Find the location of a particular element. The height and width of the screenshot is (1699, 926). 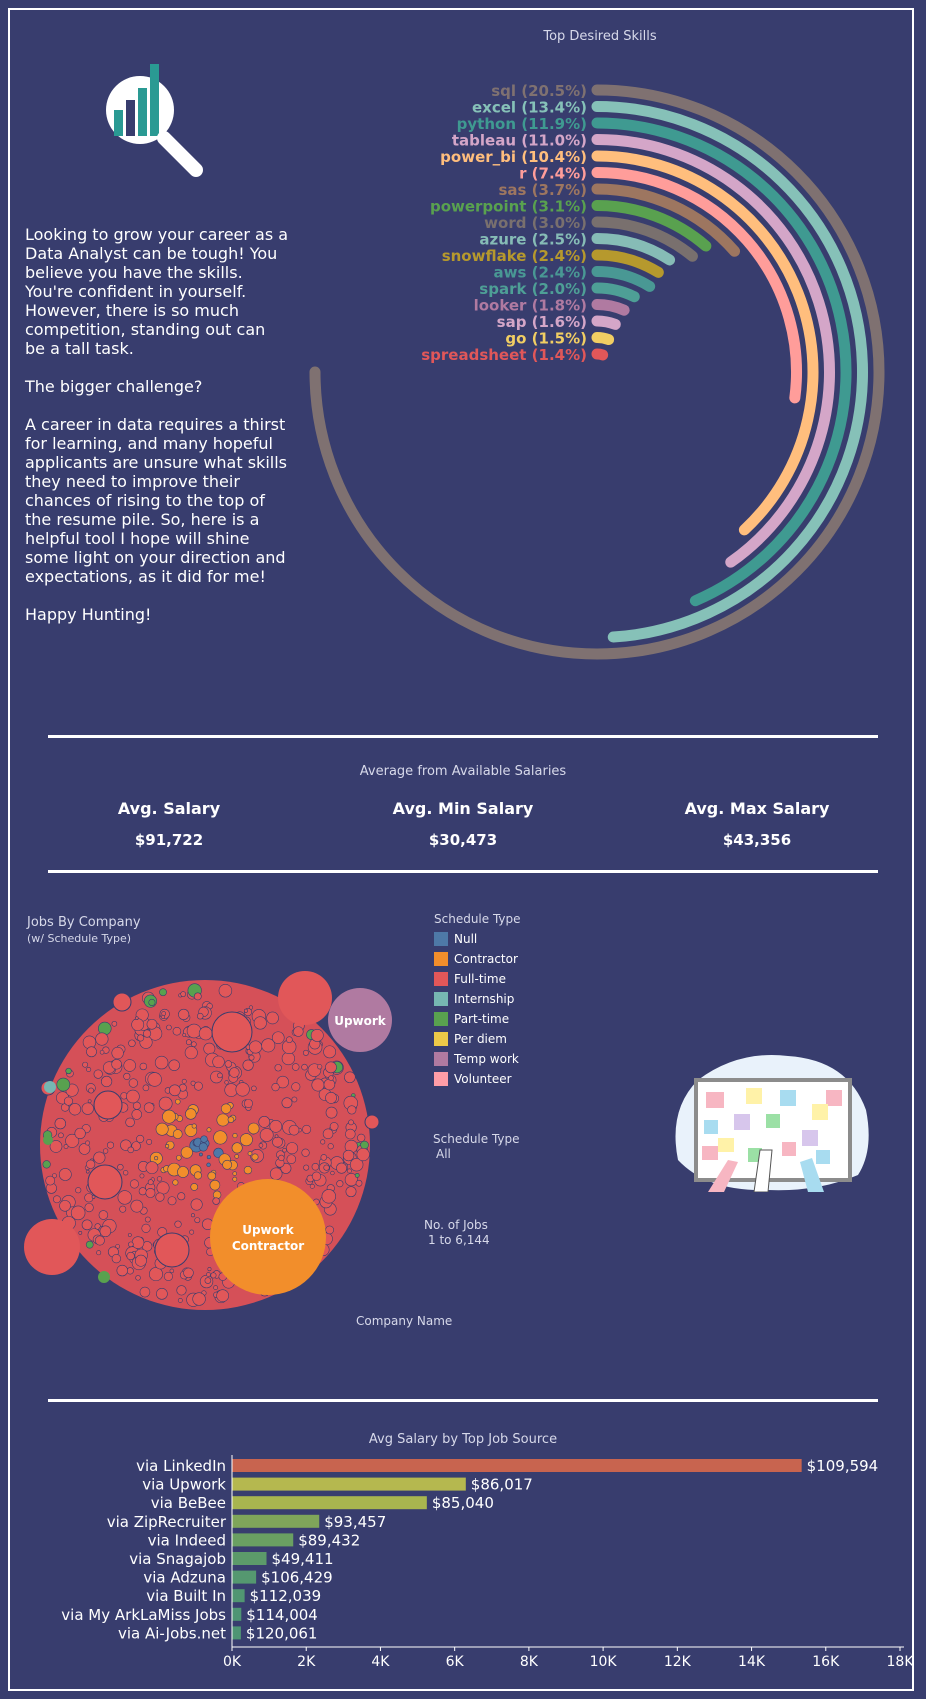

bubble-upwork-temp-label: Upwork is located at coordinates (360, 1021).